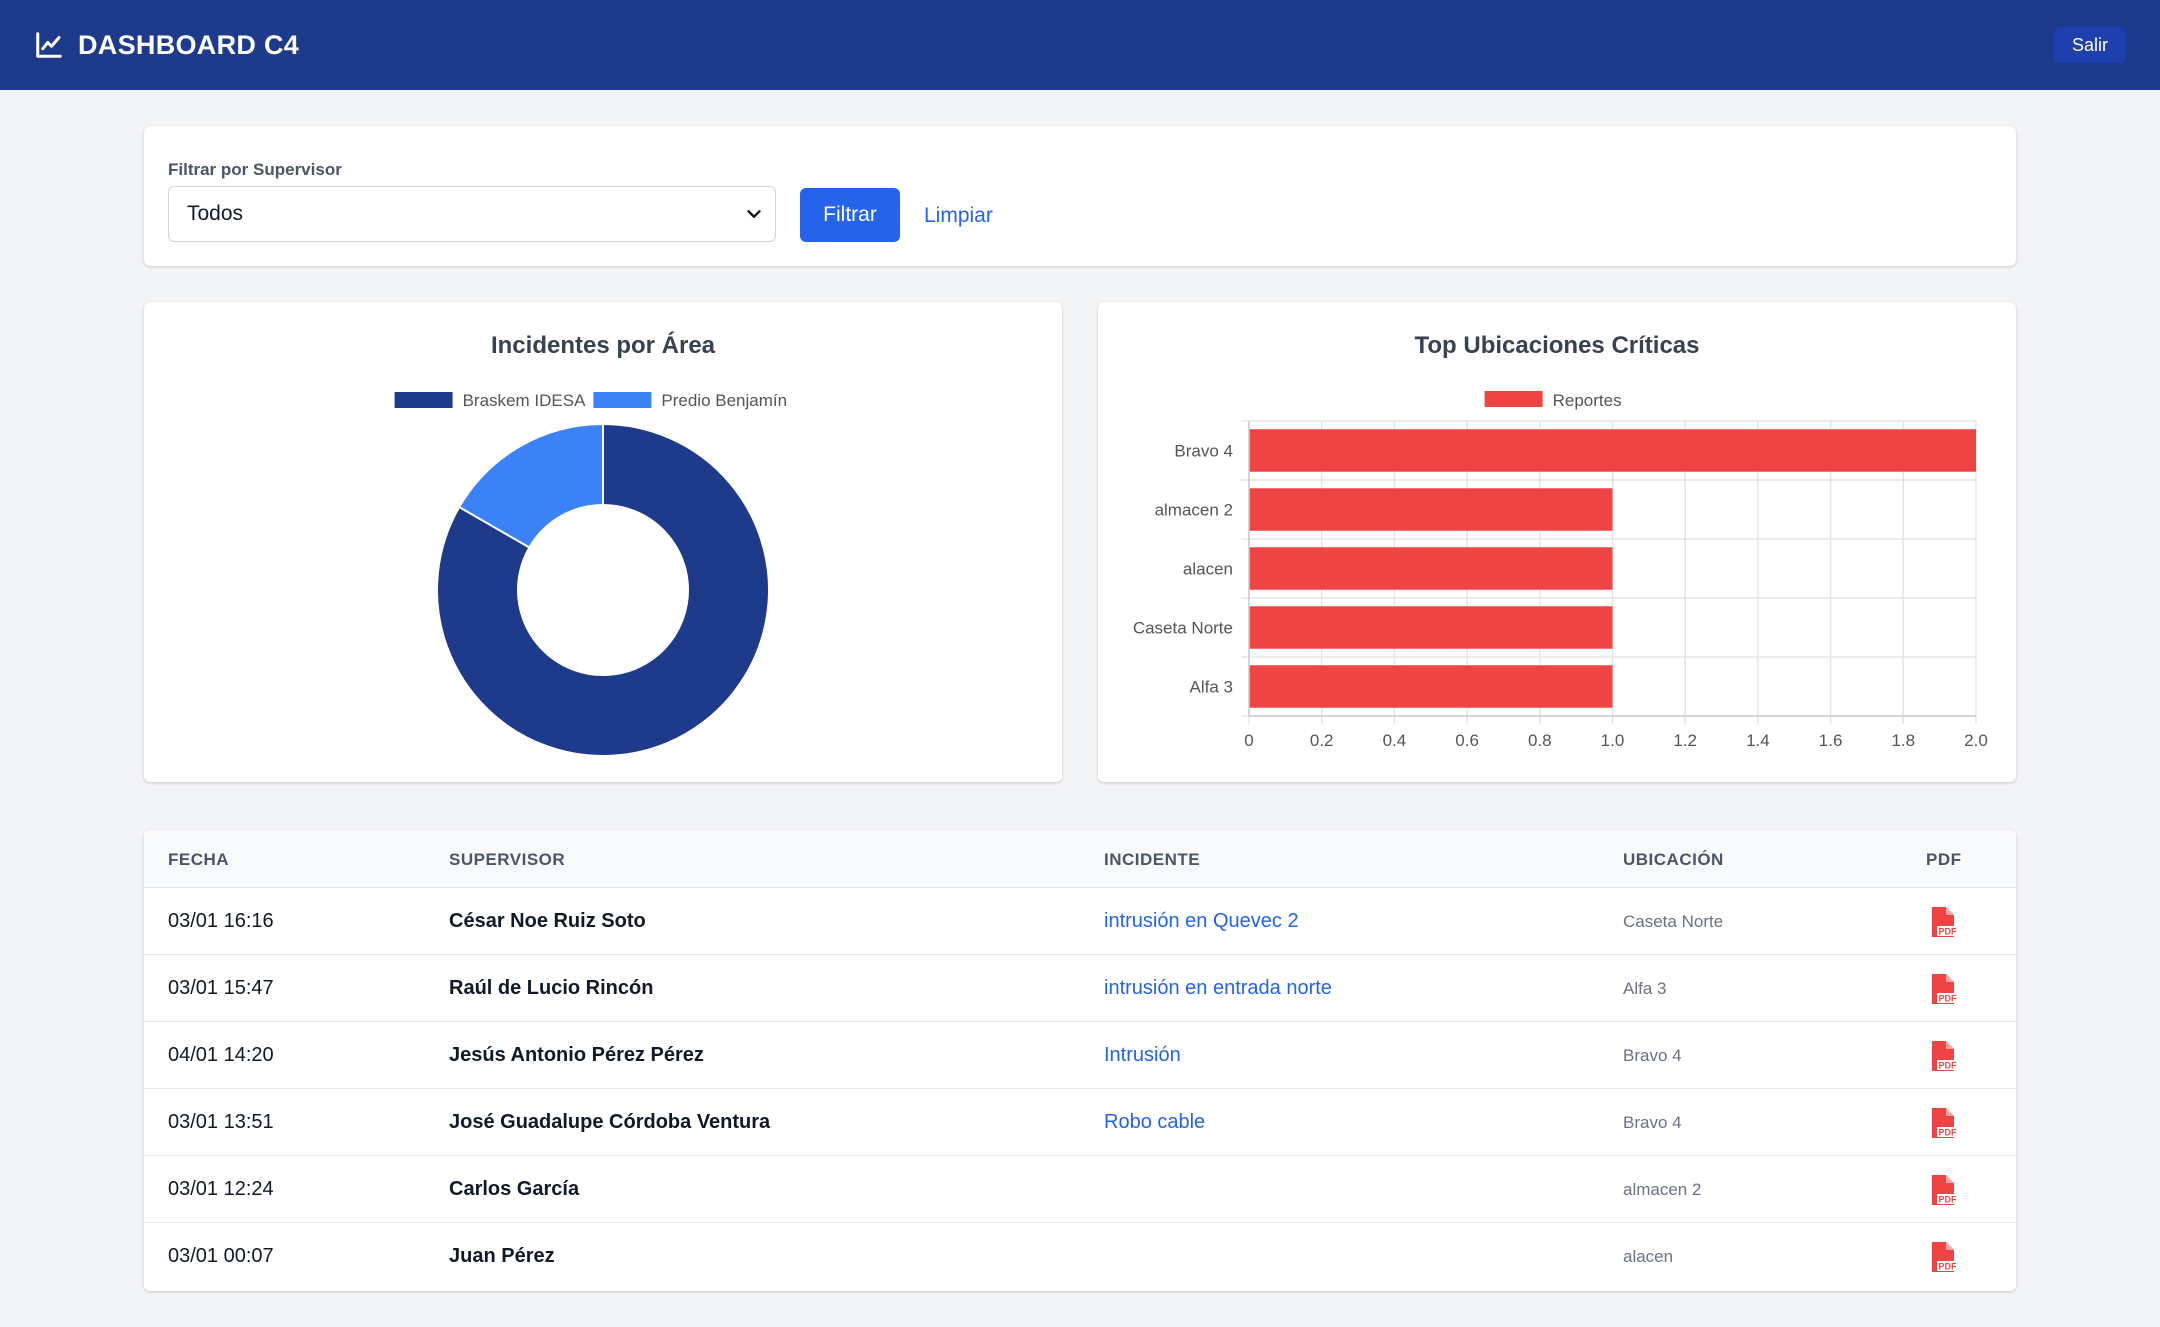 Image resolution: width=2160 pixels, height=1327 pixels. What do you see at coordinates (221, 1122) in the screenshot?
I see `row-date: 03/01 13:51` at bounding box center [221, 1122].